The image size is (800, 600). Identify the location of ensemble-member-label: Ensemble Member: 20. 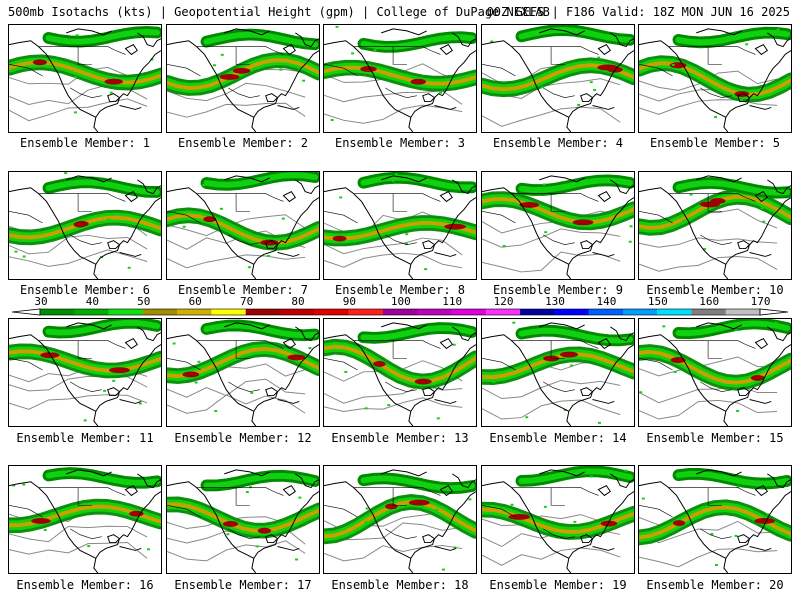
(715, 585).